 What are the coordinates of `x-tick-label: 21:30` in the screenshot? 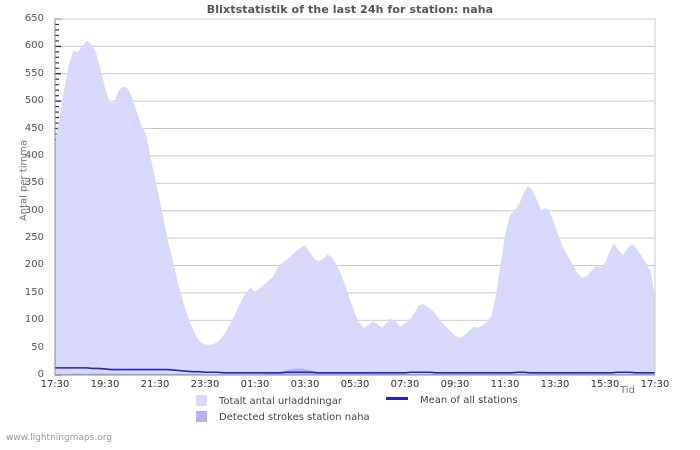 It's located at (155, 384).